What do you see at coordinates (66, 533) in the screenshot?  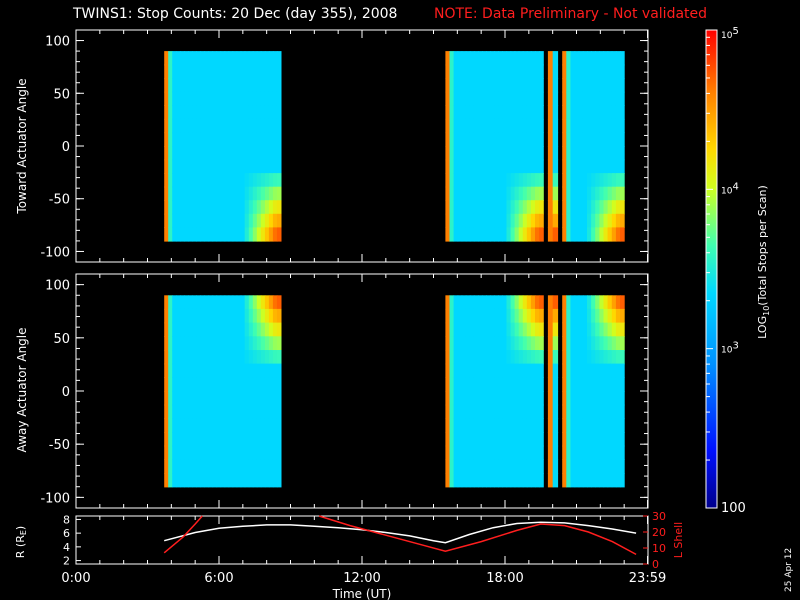 I see `left-tick-label: 6` at bounding box center [66, 533].